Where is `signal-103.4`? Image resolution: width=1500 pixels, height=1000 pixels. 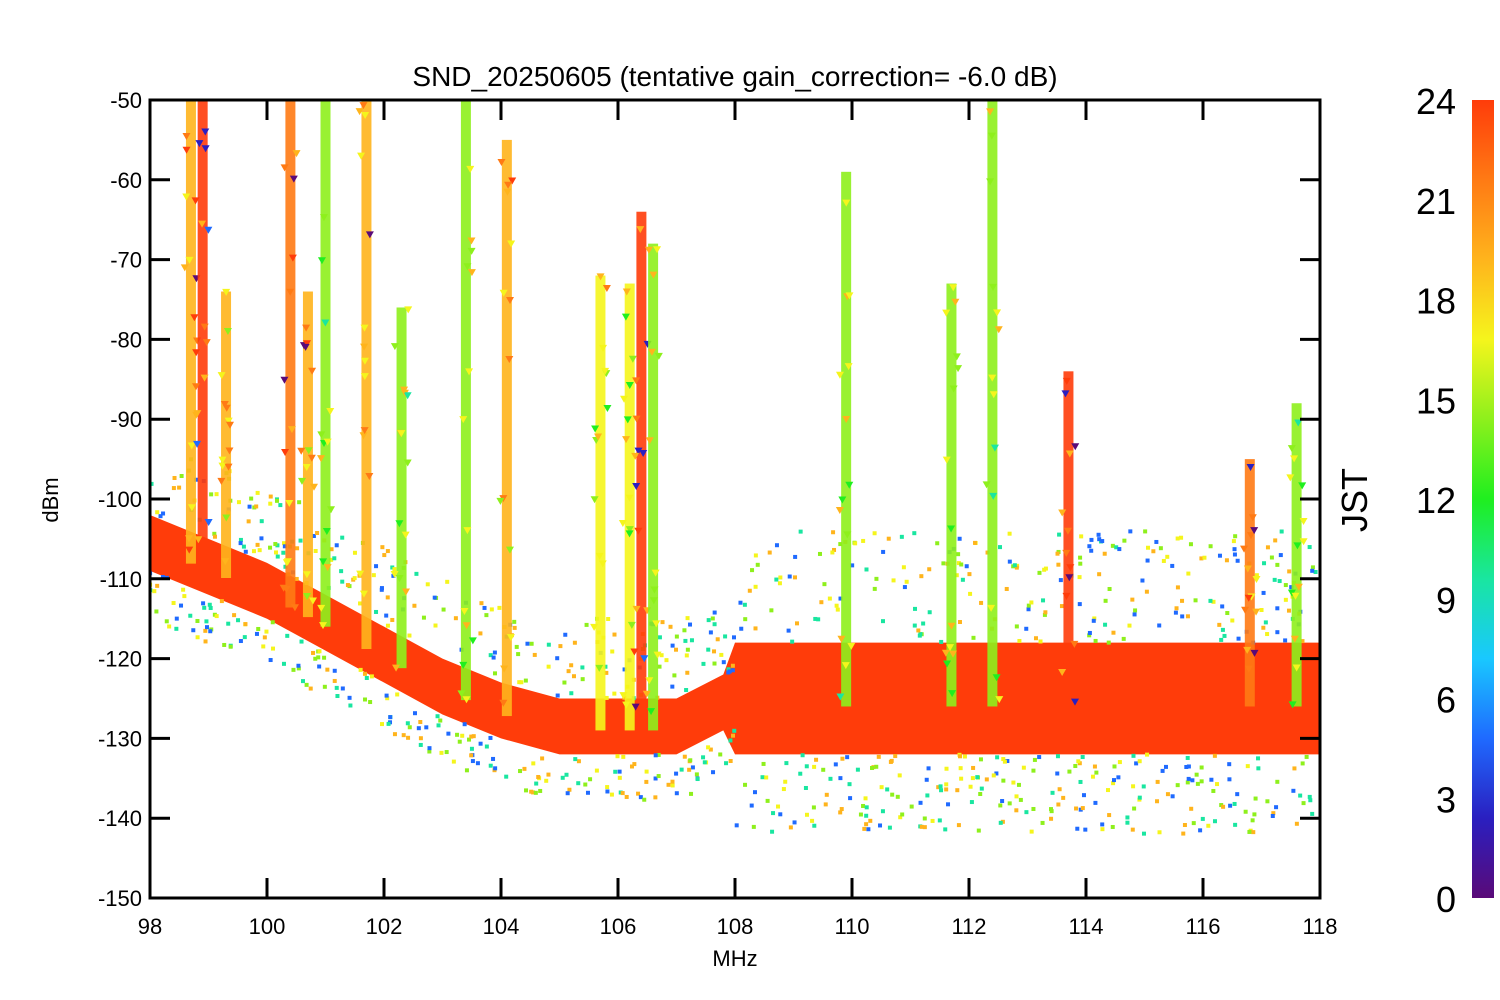
signal-103.4 is located at coordinates (467, 402).